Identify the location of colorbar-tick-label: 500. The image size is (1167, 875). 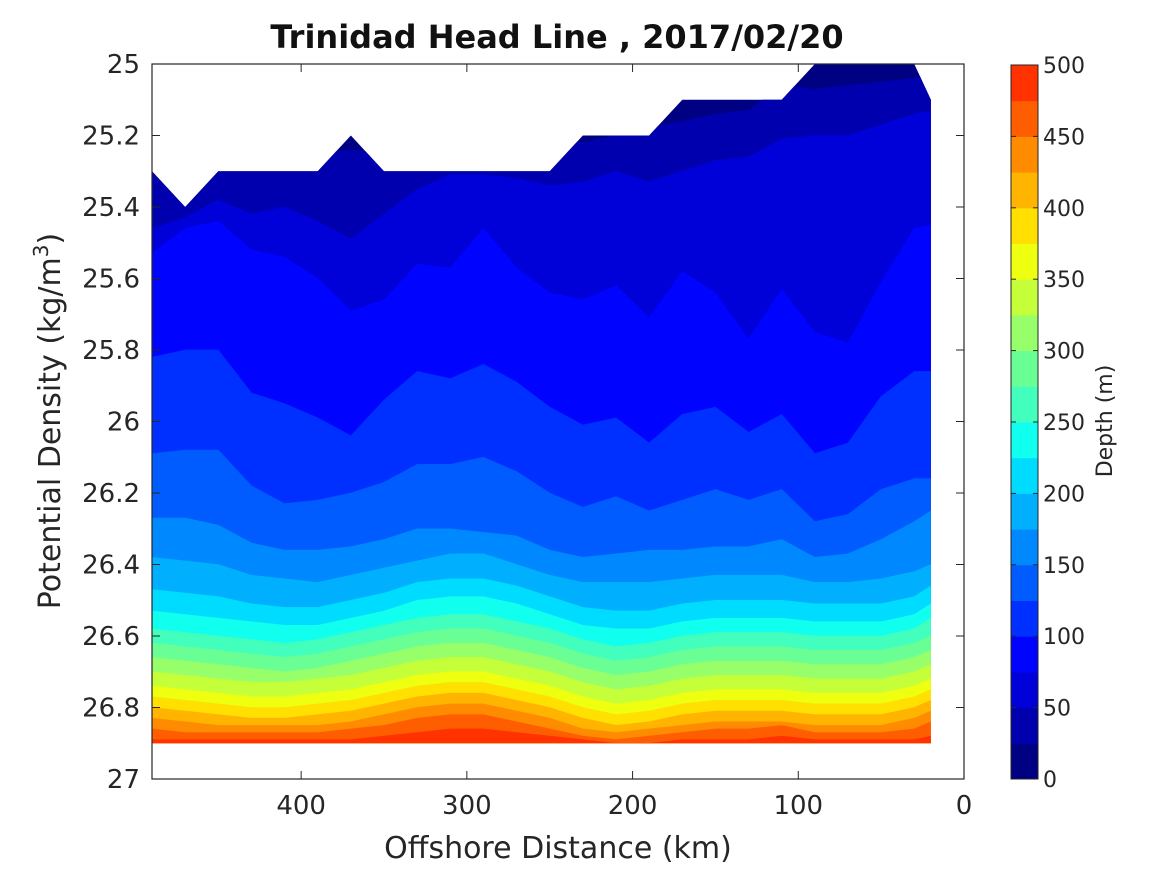
(1064, 66).